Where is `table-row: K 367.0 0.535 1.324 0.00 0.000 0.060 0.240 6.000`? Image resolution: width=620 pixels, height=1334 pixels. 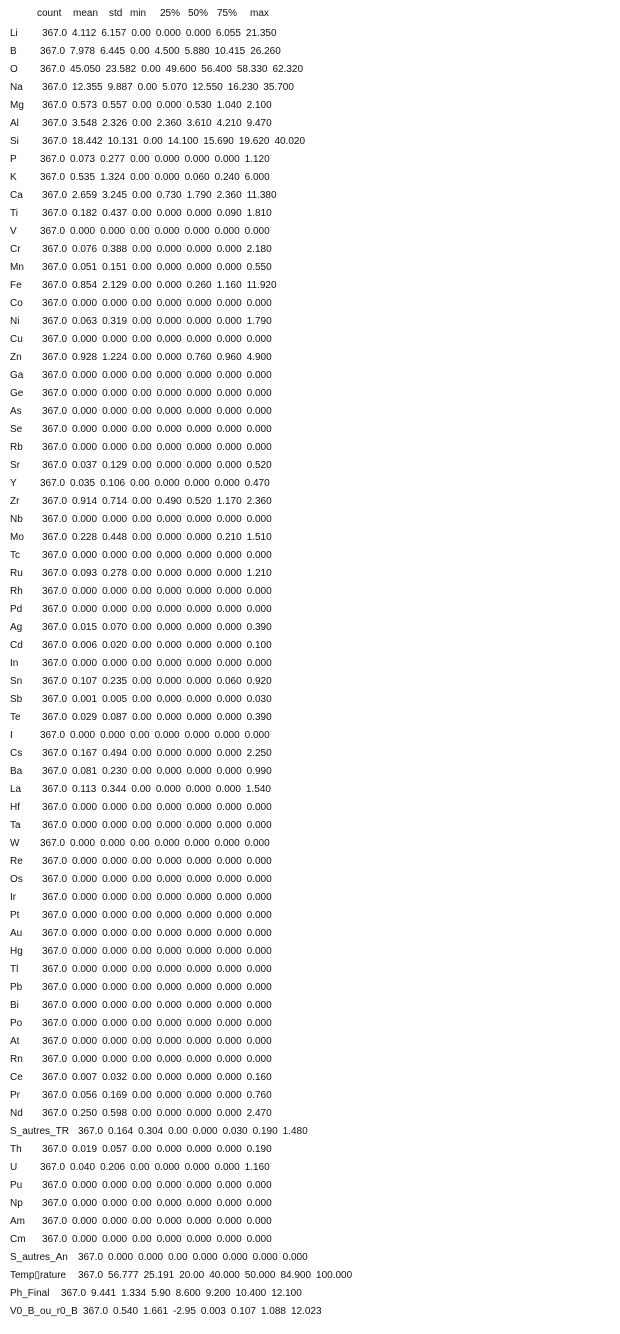
table-row: K 367.0 0.535 1.324 0.00 0.000 0.060 0.240 6.000 is located at coordinates (310, 178).